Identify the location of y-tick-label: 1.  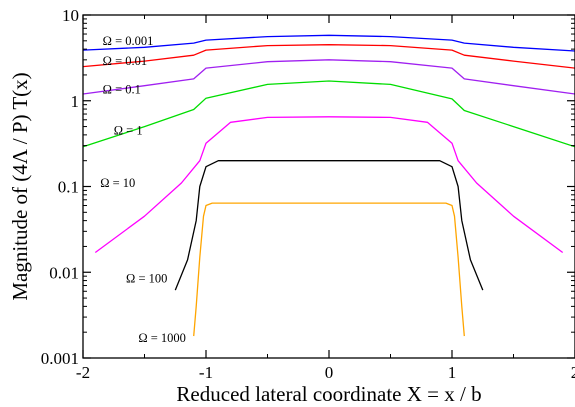
(75, 101).